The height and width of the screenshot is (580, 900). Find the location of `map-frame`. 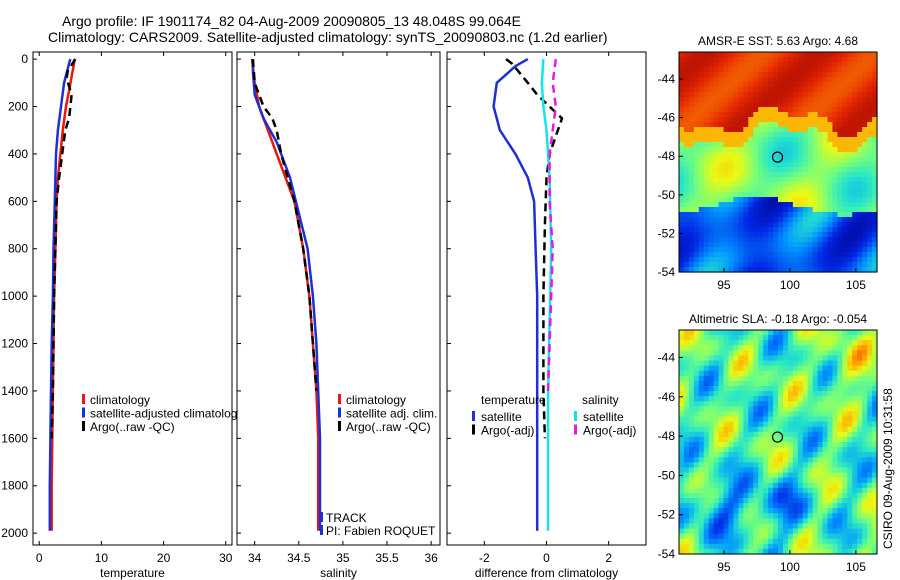

map-frame is located at coordinates (778, 442).